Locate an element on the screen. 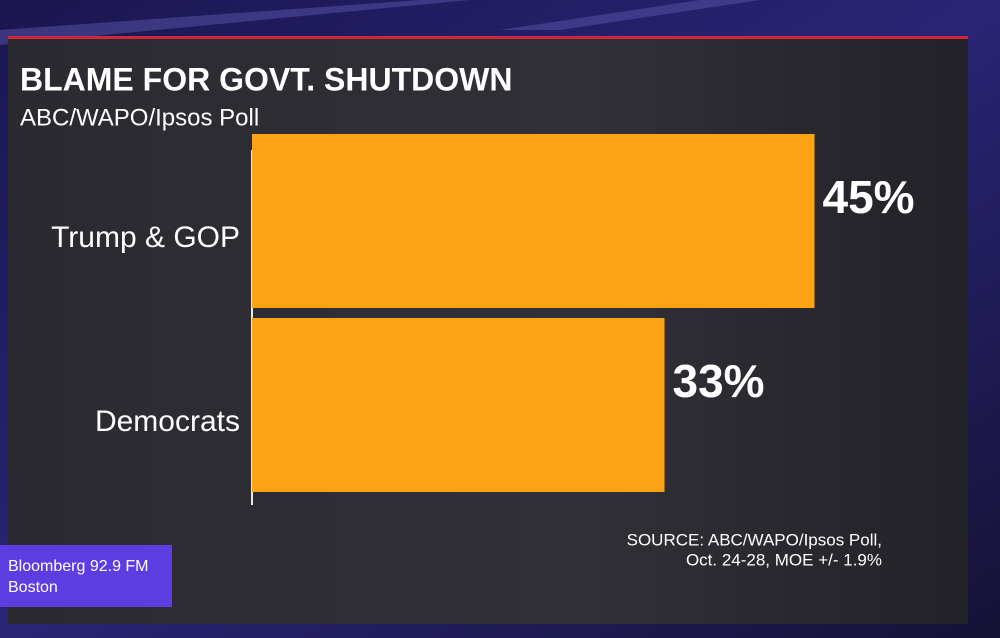  chart-title: BLAME FOR GOVT. SHUTDOWN is located at coordinates (266, 79).